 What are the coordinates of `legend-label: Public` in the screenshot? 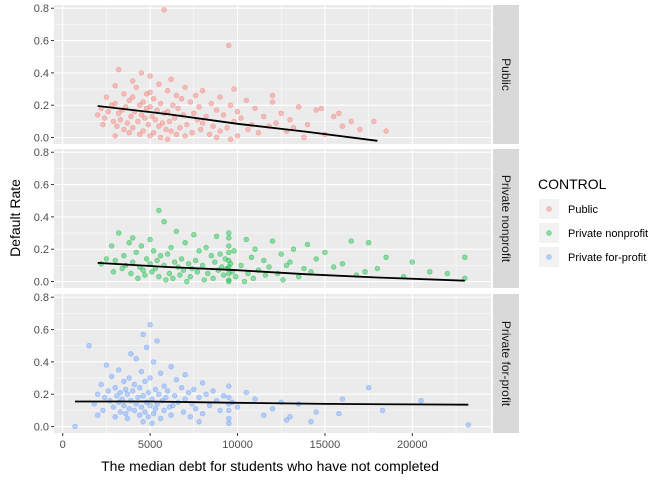 It's located at (583, 210).